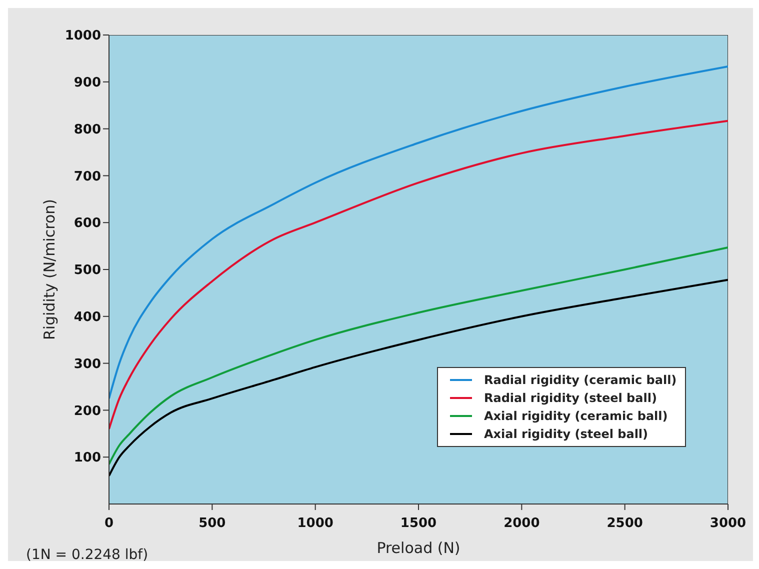  What do you see at coordinates (87, 318) in the screenshot?
I see `y-tick-label: 400` at bounding box center [87, 318].